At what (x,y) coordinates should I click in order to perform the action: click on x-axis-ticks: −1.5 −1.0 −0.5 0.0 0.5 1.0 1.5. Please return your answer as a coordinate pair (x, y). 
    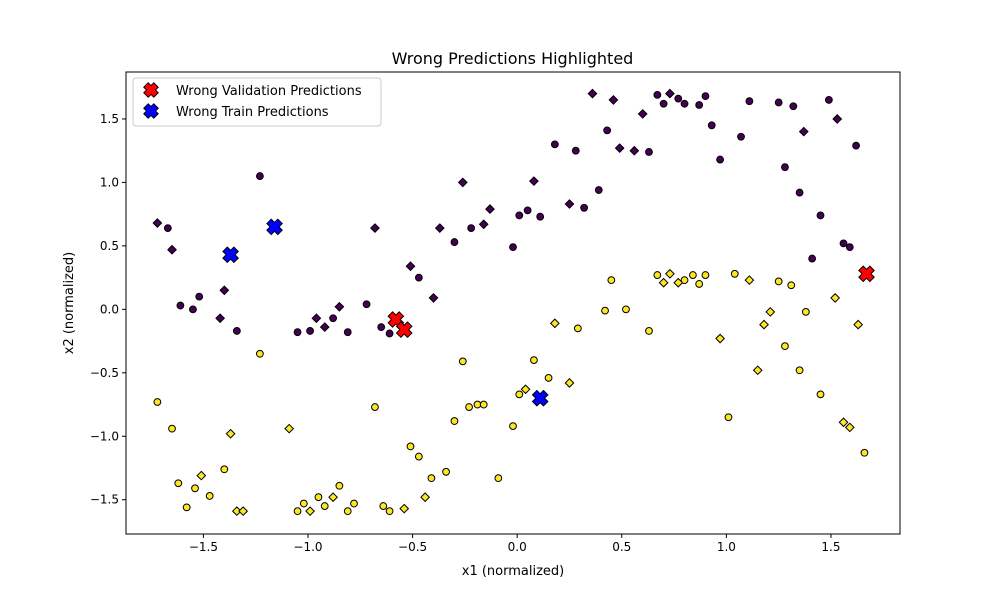
    Looking at the image, I should click on (515, 544).